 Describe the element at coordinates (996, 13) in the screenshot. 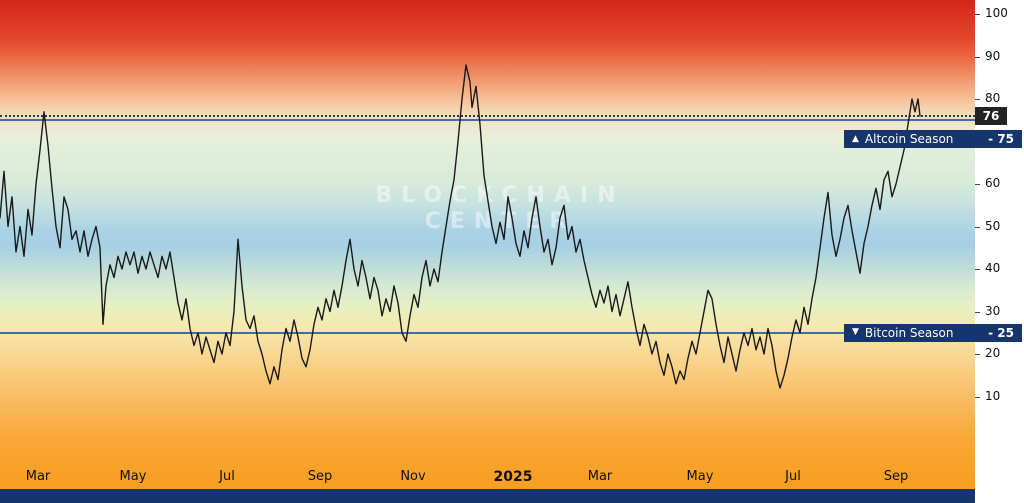

I see `y-tick-label: 100` at that location.